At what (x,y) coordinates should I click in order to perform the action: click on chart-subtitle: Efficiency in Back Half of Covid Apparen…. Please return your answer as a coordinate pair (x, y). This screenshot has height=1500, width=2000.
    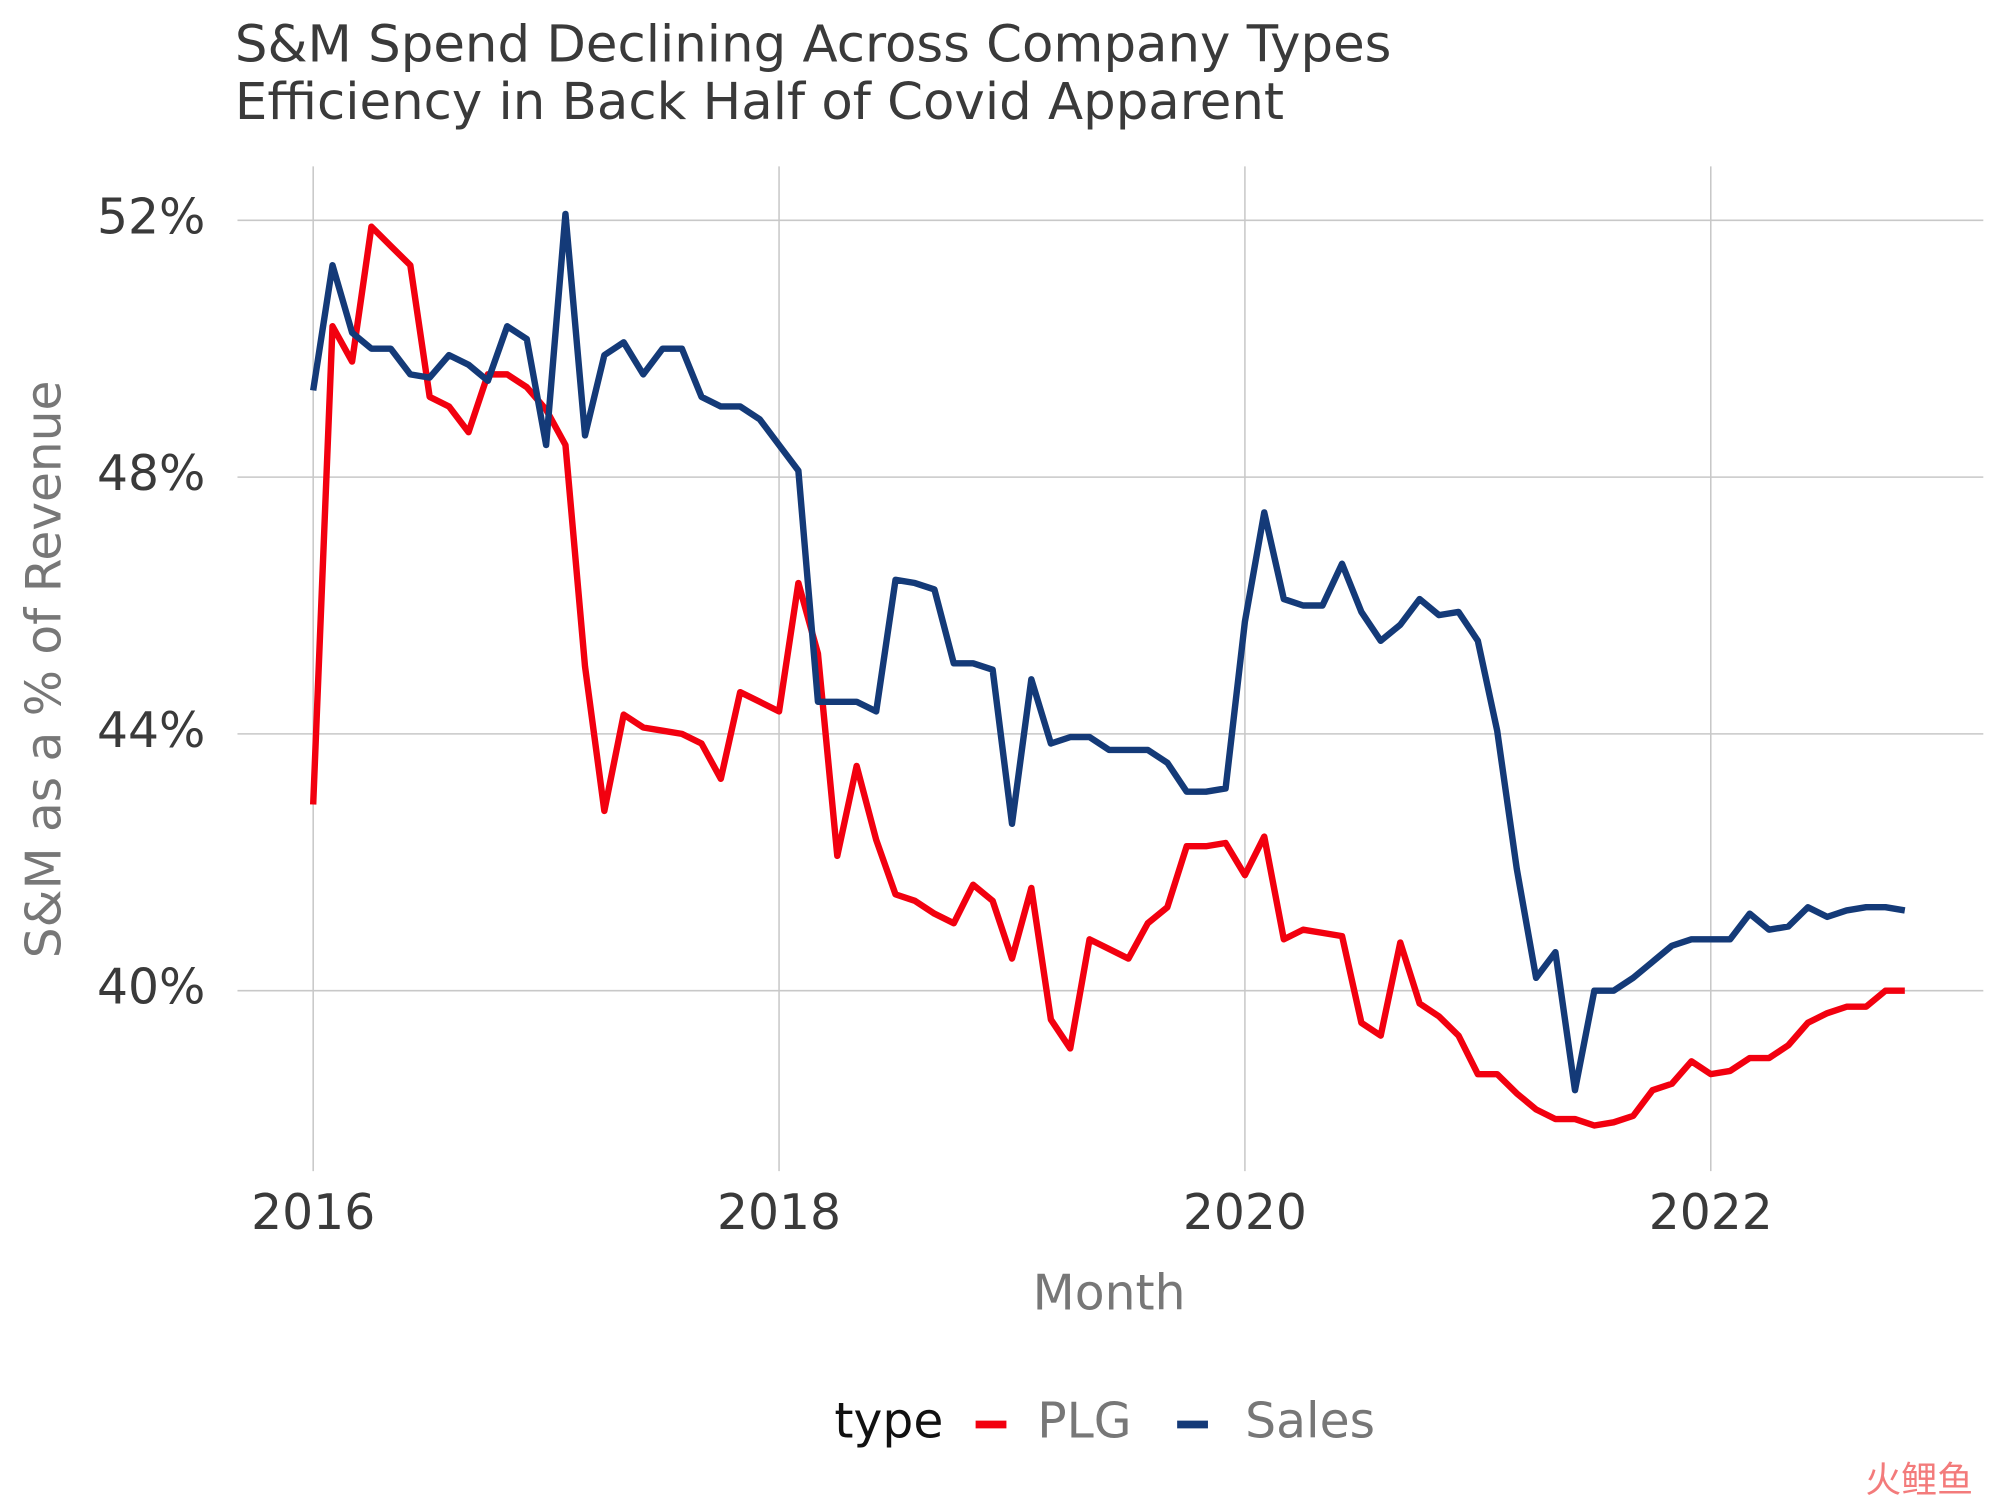
    Looking at the image, I should click on (759, 102).